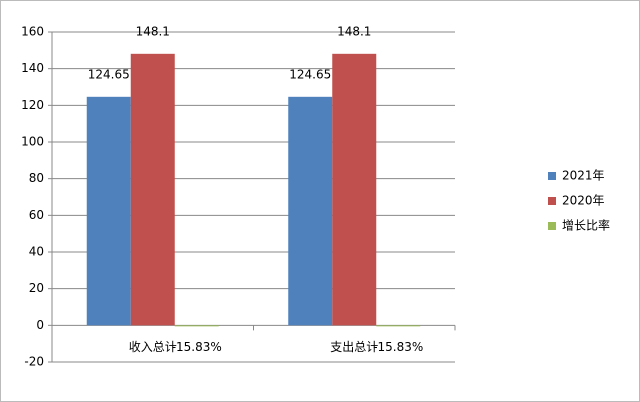 The width and height of the screenshot is (640, 402). Describe the element at coordinates (36, 288) in the screenshot. I see `y-tick-label: 20` at that location.